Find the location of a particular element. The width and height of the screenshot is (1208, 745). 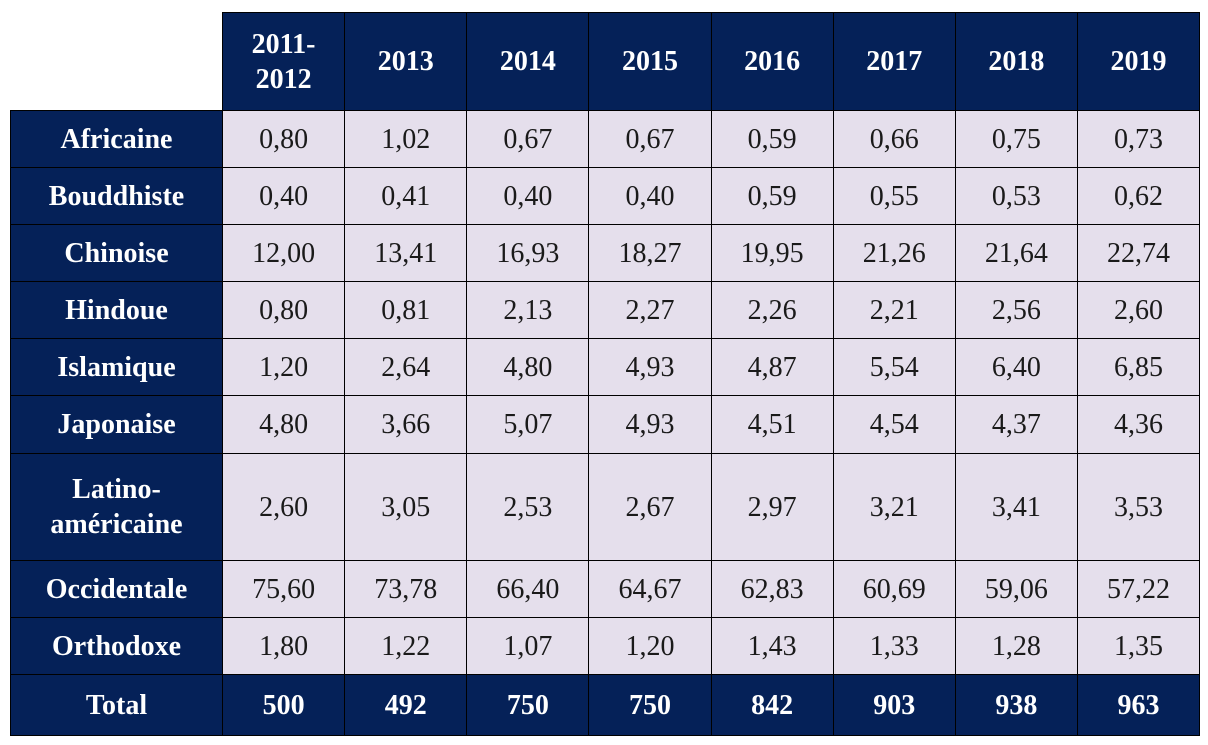

row-header: Chinoise is located at coordinates (116, 253).